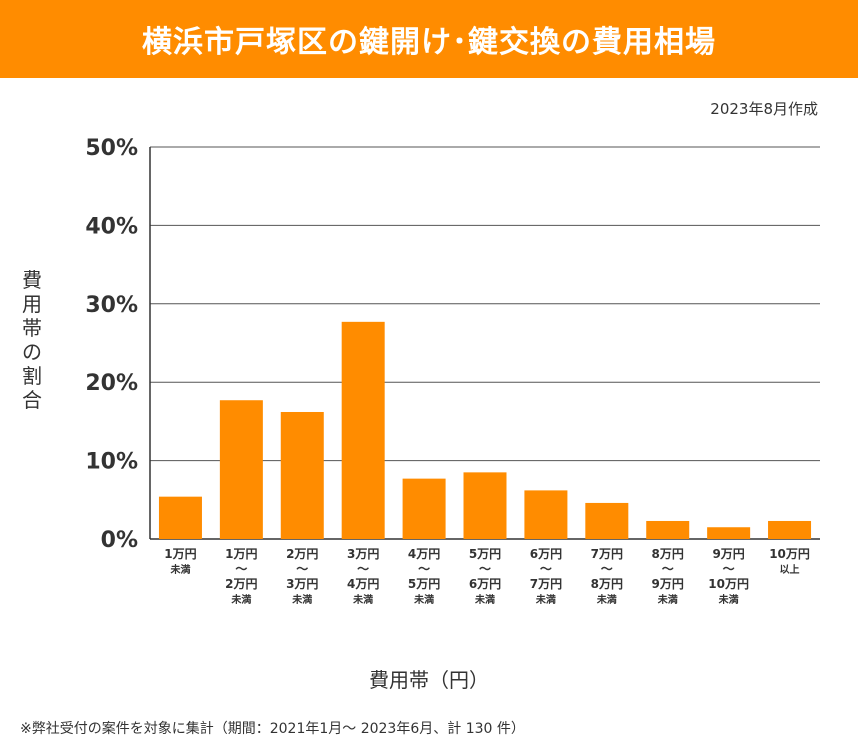 This screenshot has height=744, width=858. I want to click on chart-title: 横浜市戸塚区の鍵開け･鍵交換の費用相場, so click(429, 39).